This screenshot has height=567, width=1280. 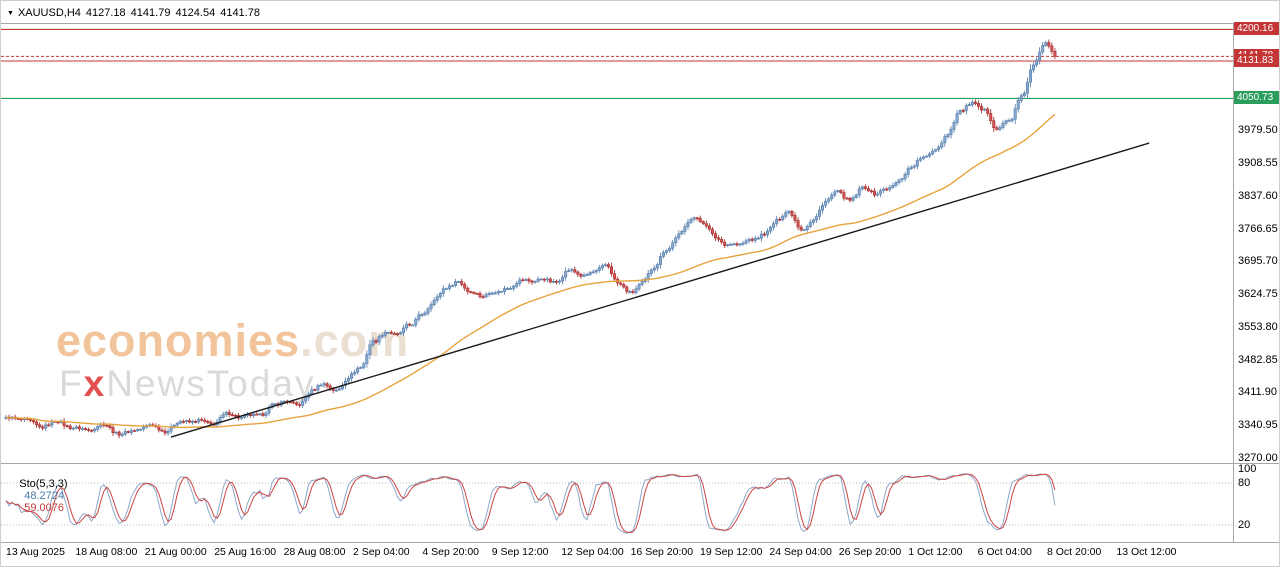 What do you see at coordinates (1258, 326) in the screenshot?
I see `price-axis-label: 3553.80` at bounding box center [1258, 326].